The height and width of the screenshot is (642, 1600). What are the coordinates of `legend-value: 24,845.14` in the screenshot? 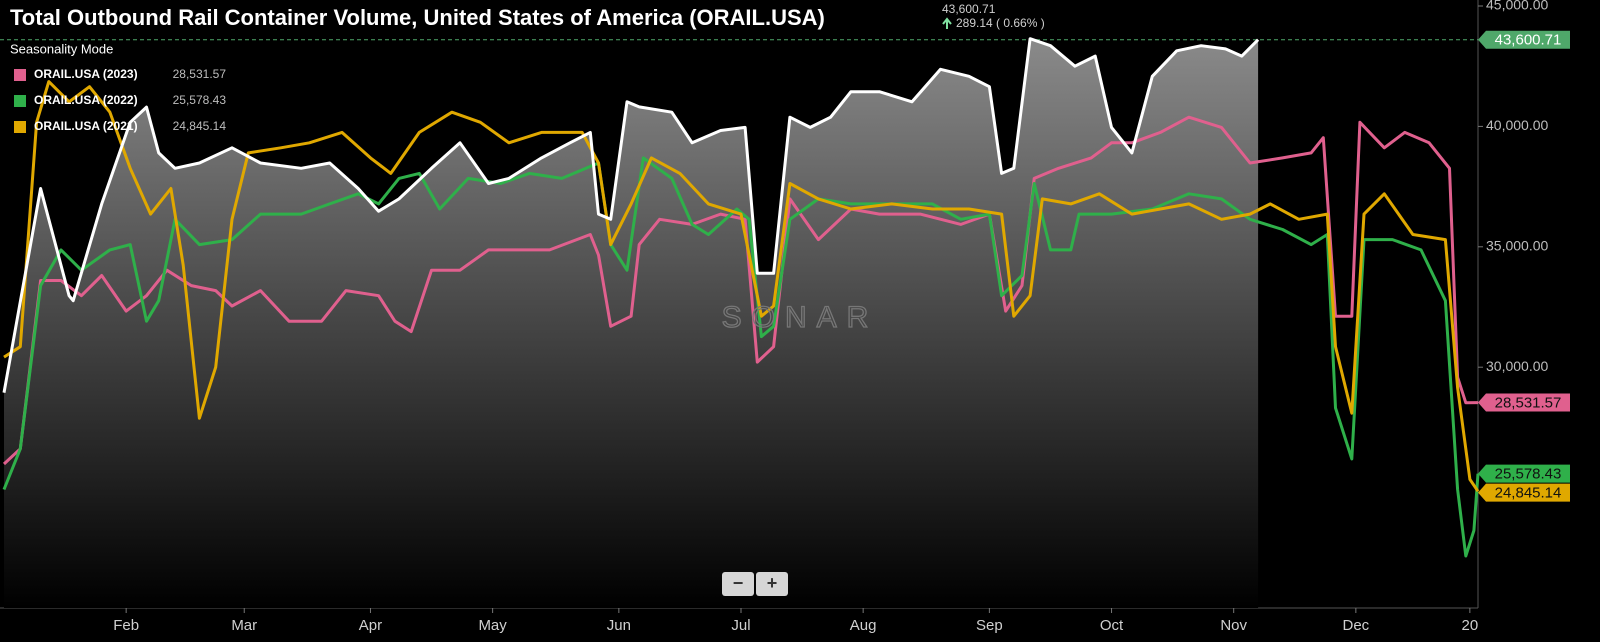 It's located at (200, 126).